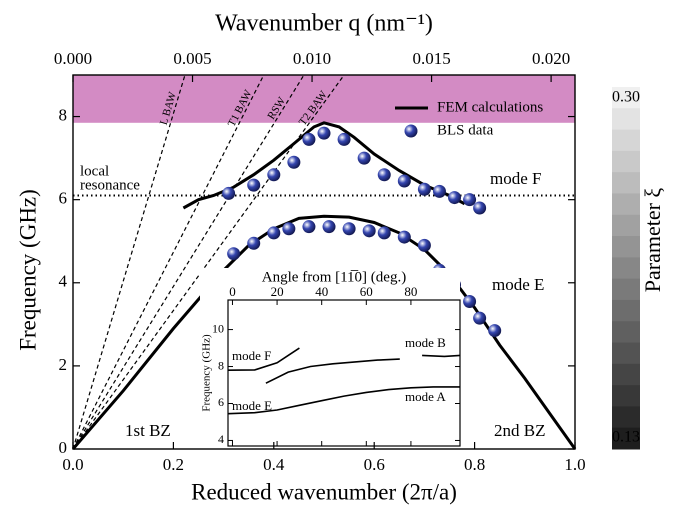 The width and height of the screenshot is (673, 511). Describe the element at coordinates (148, 430) in the screenshot. I see `annotation: 1st BZ` at that location.